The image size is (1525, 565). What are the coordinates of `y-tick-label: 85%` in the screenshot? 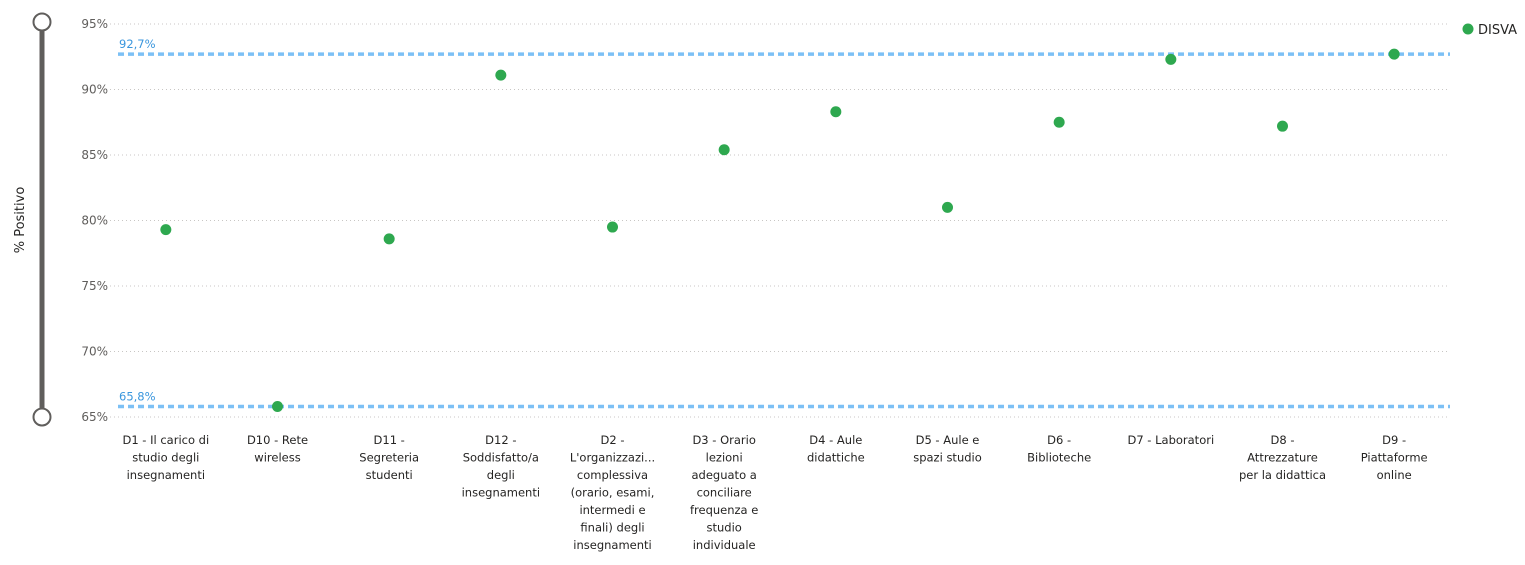 It's located at (94, 155).